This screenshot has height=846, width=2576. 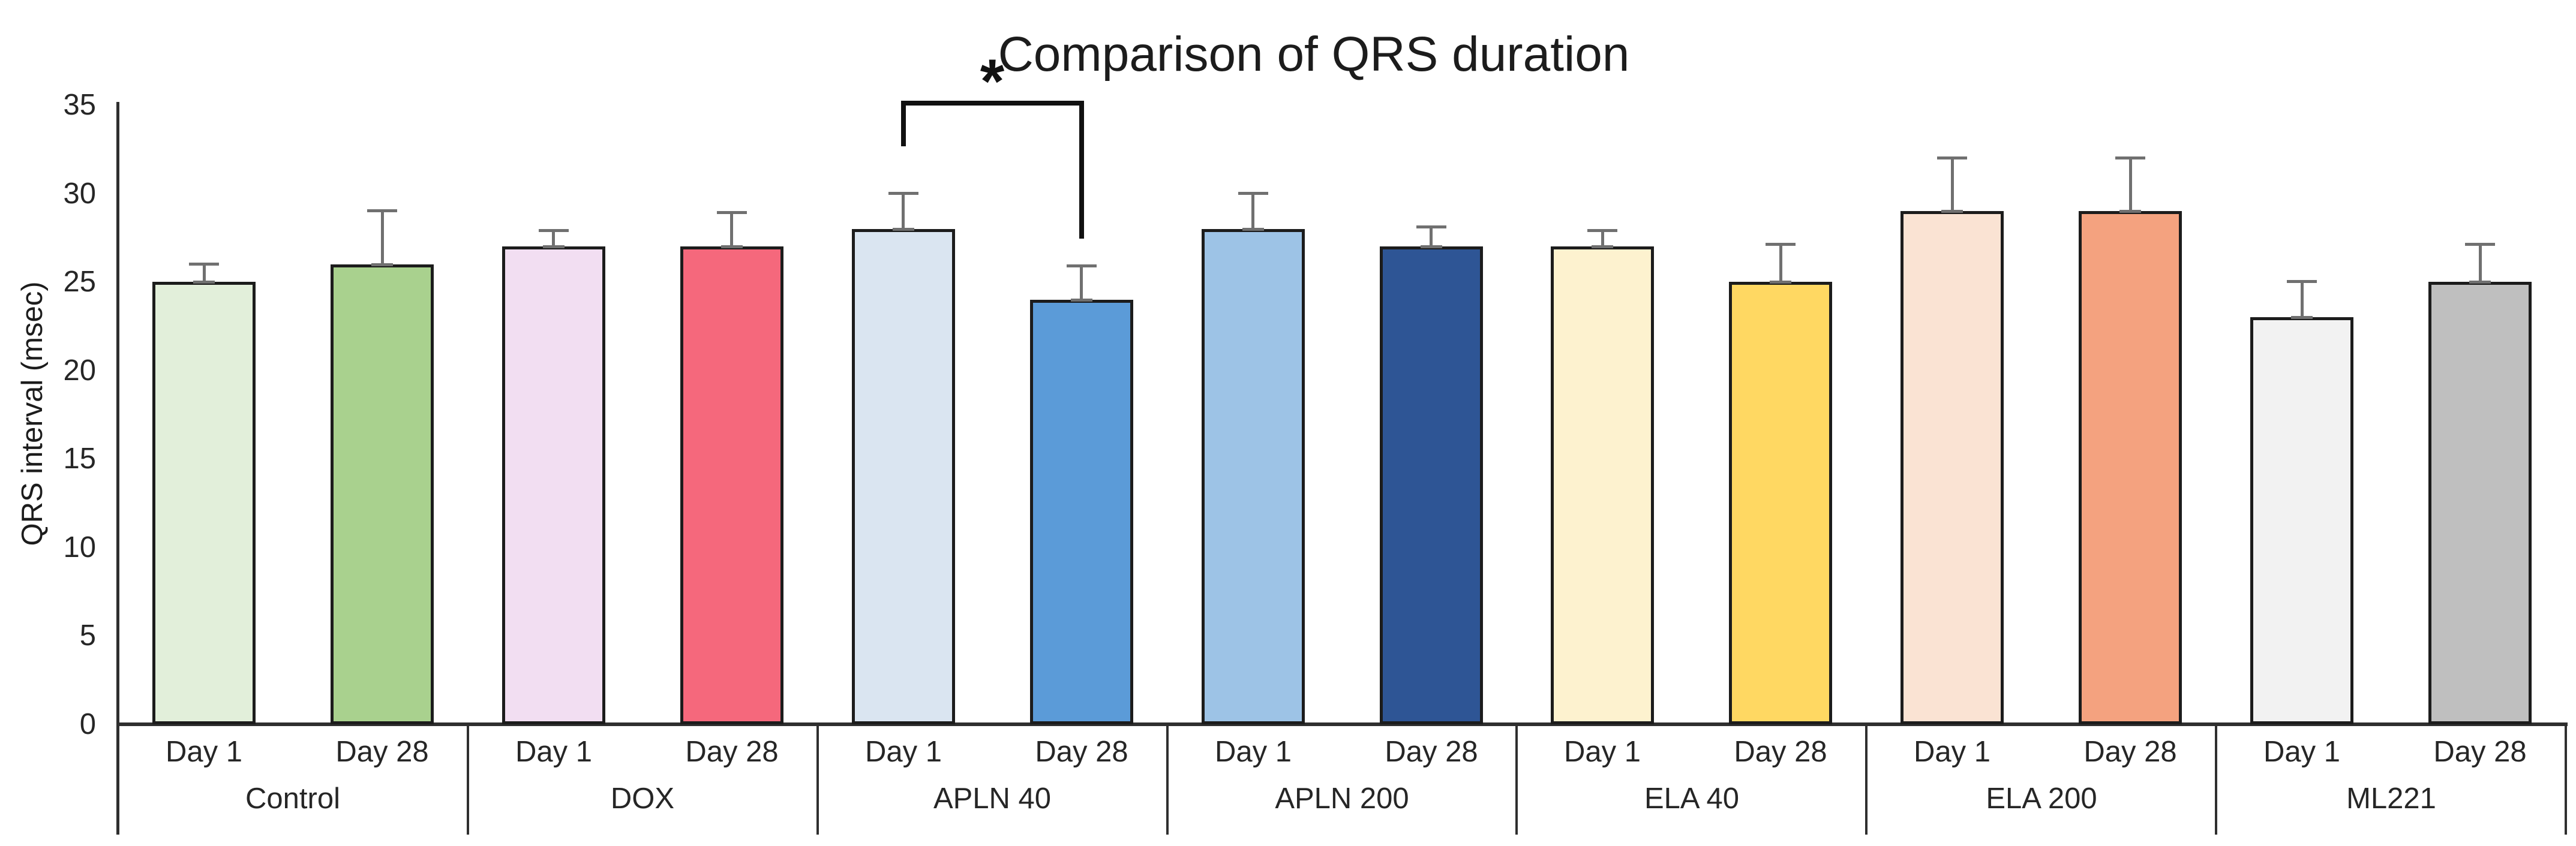 What do you see at coordinates (554, 752) in the screenshot?
I see `x-label-dox-day-1: Day 1` at bounding box center [554, 752].